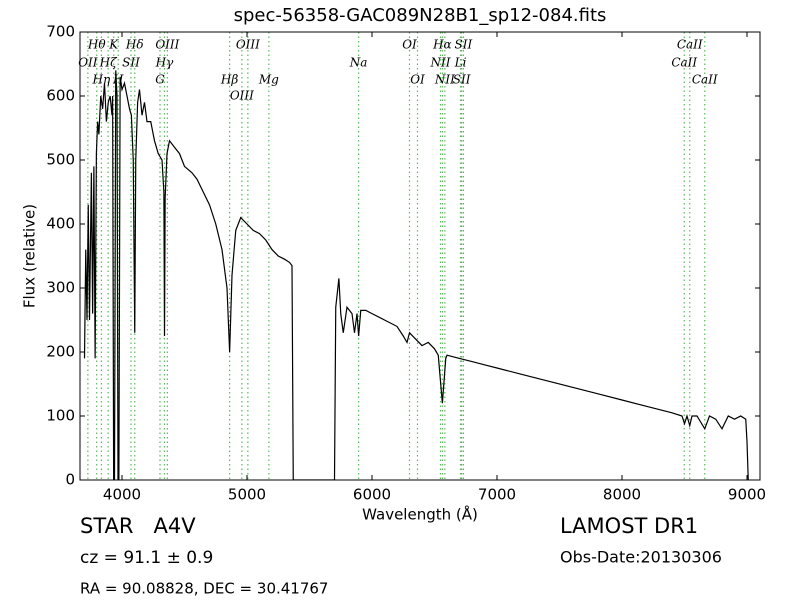  What do you see at coordinates (622, 495) in the screenshot?
I see `x-tick-label: 8000` at bounding box center [622, 495].